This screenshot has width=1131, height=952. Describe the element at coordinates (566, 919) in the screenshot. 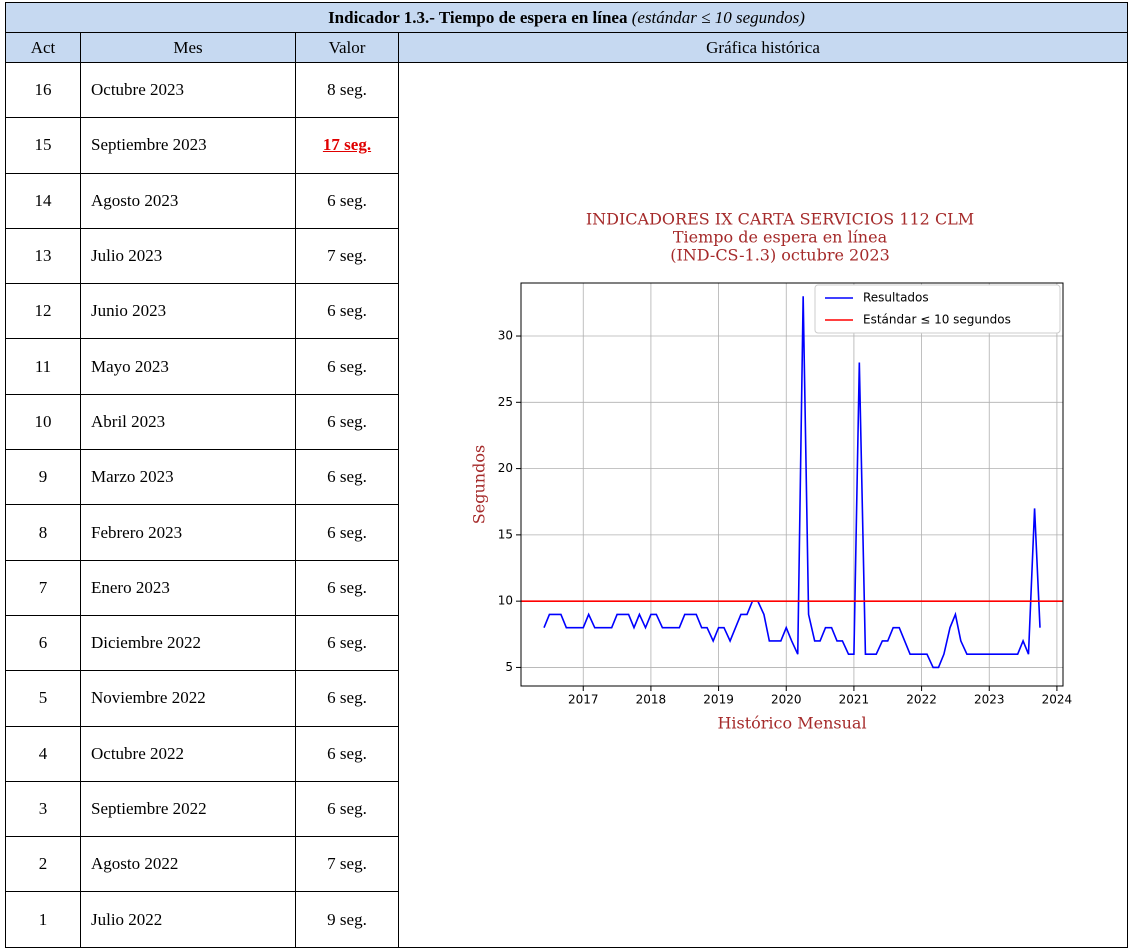

I see `table-row: 1 Julio 2022 9 seg.` at that location.